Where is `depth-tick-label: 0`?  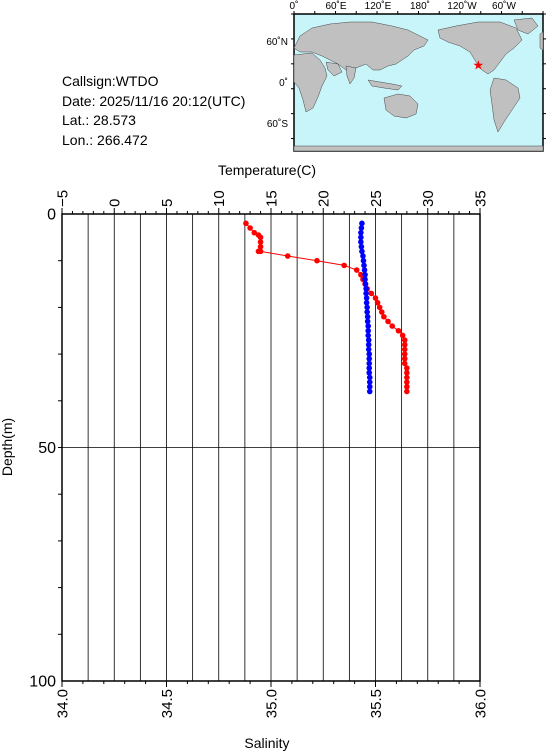 depth-tick-label: 0 is located at coordinates (51, 215).